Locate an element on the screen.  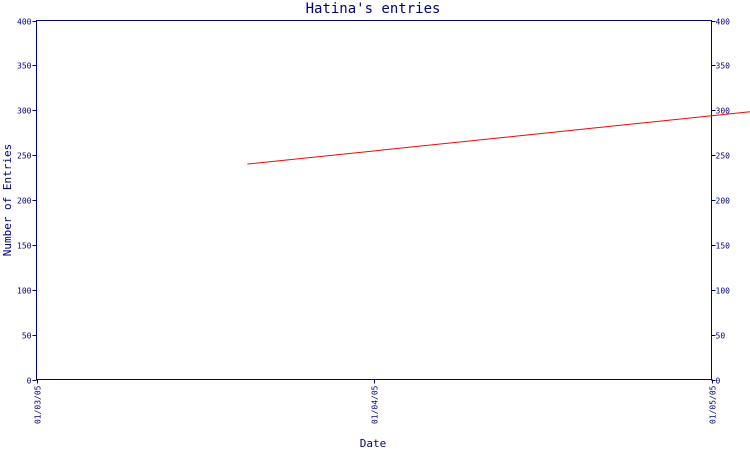
x-tick-label: 01/05/05 is located at coordinates (713, 404).